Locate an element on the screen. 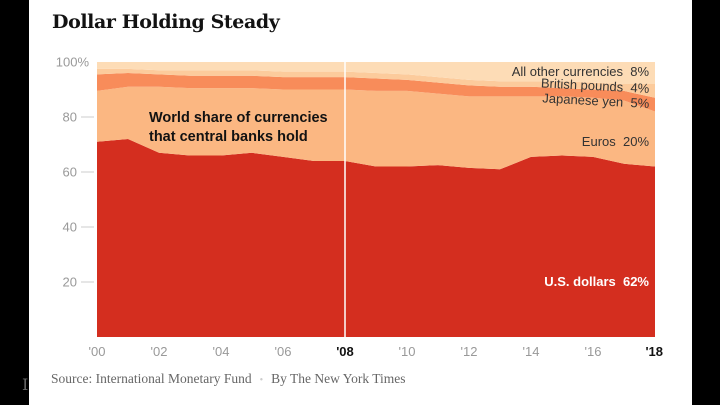 This screenshot has height=405, width=720. series-label: All other currencies 8% is located at coordinates (581, 71).